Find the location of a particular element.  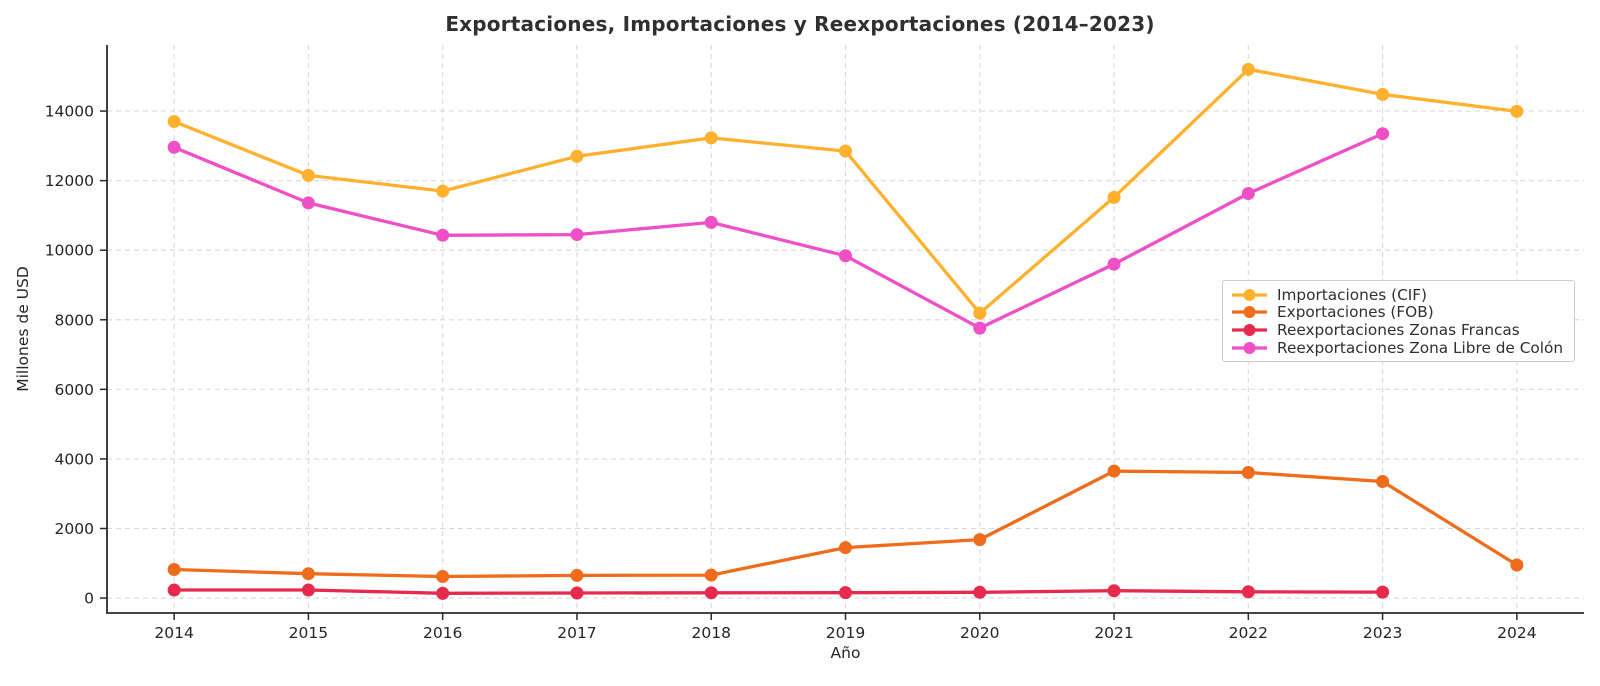

legend-label: Reexportaciones Zona Libre de Colón is located at coordinates (1420, 347).